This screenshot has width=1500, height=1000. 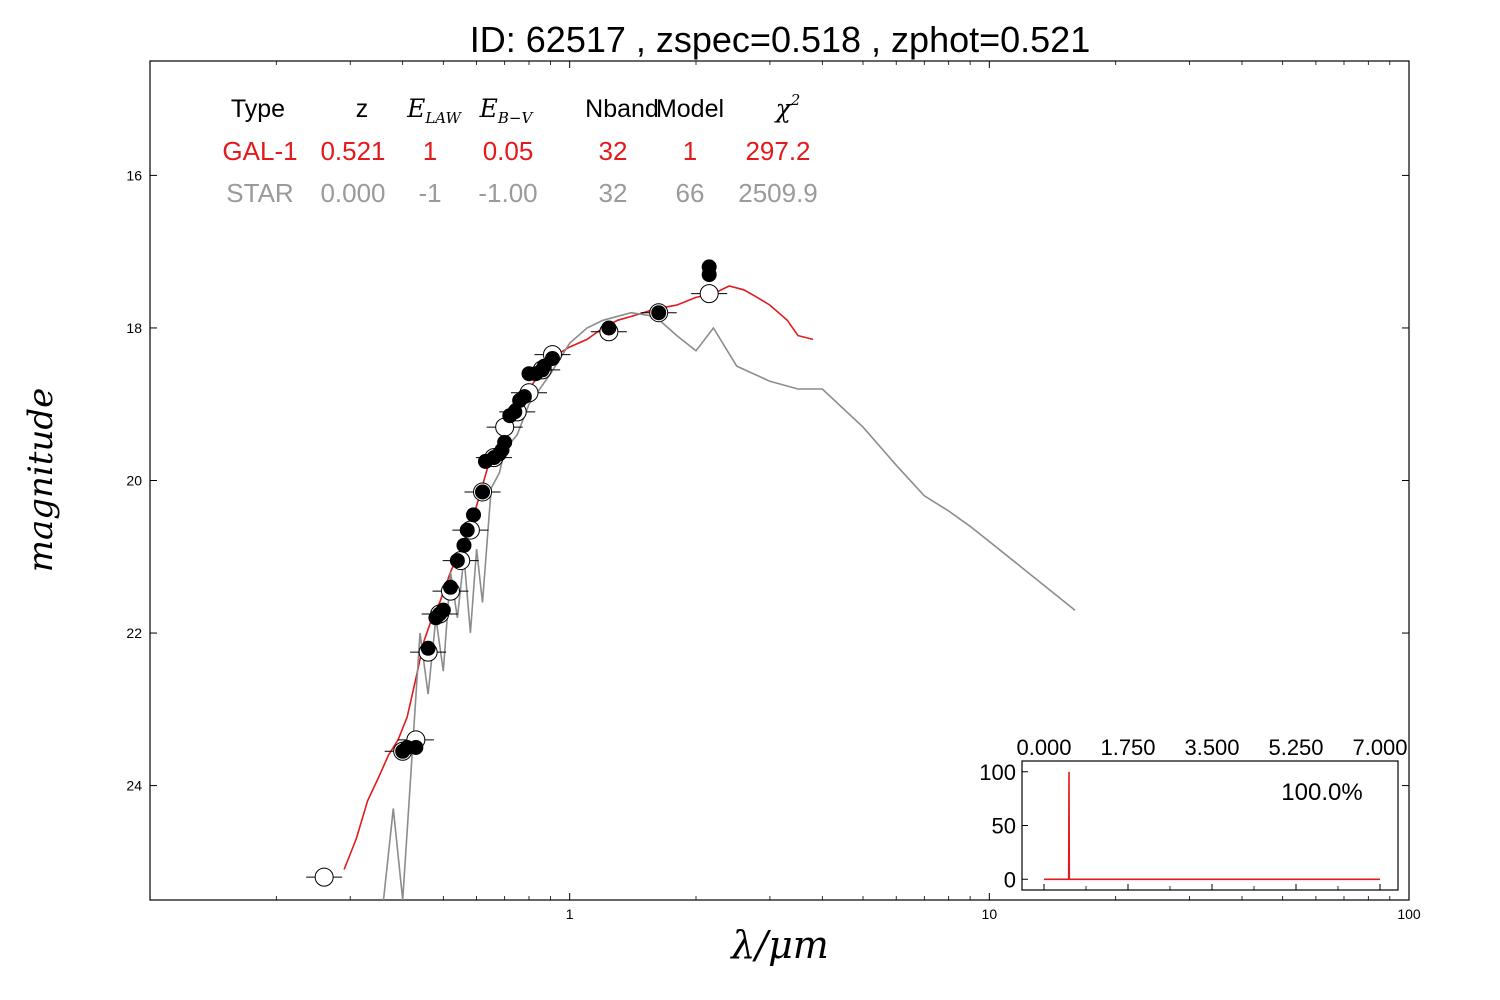 What do you see at coordinates (259, 151) in the screenshot?
I see `table-cell: GAL-1` at bounding box center [259, 151].